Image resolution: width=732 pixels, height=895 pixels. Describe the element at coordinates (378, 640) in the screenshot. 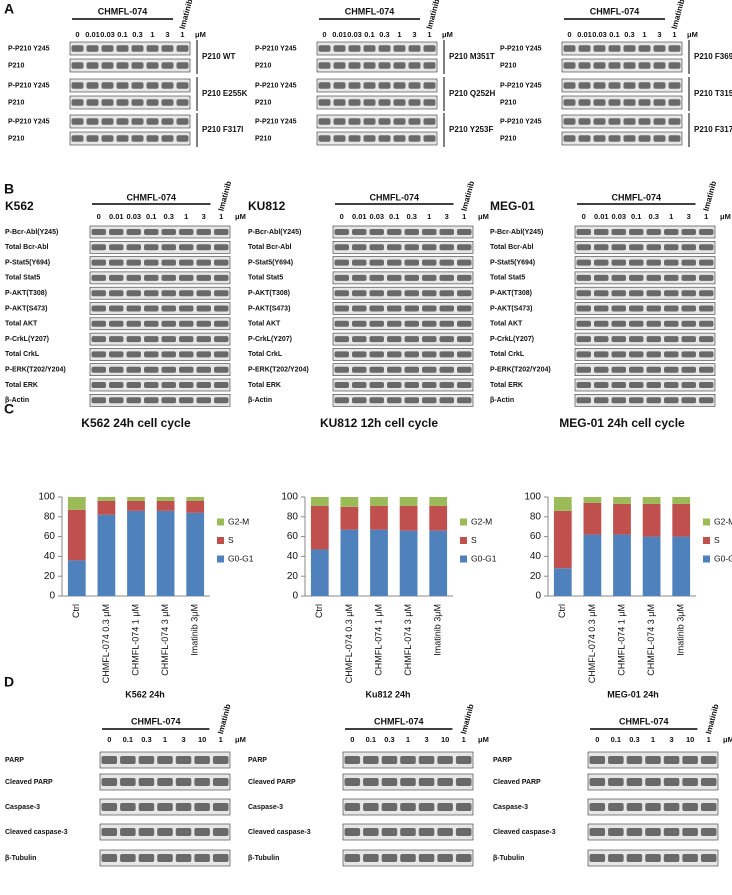

I see `x-tick-label: CHMFL-074 1 μM` at that location.